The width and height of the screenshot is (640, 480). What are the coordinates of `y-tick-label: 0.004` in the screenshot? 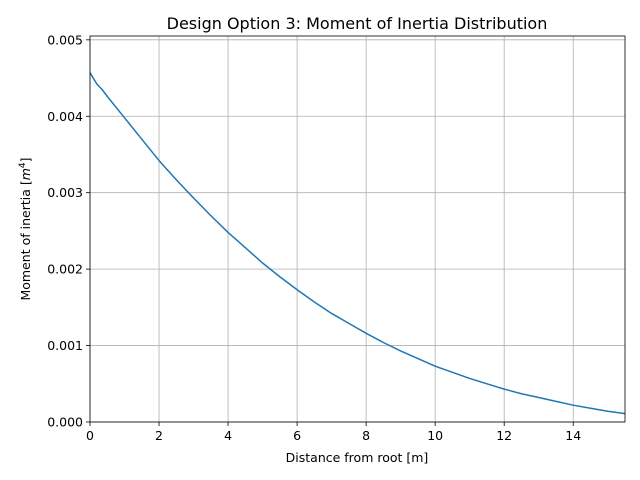 It's located at (65, 116).